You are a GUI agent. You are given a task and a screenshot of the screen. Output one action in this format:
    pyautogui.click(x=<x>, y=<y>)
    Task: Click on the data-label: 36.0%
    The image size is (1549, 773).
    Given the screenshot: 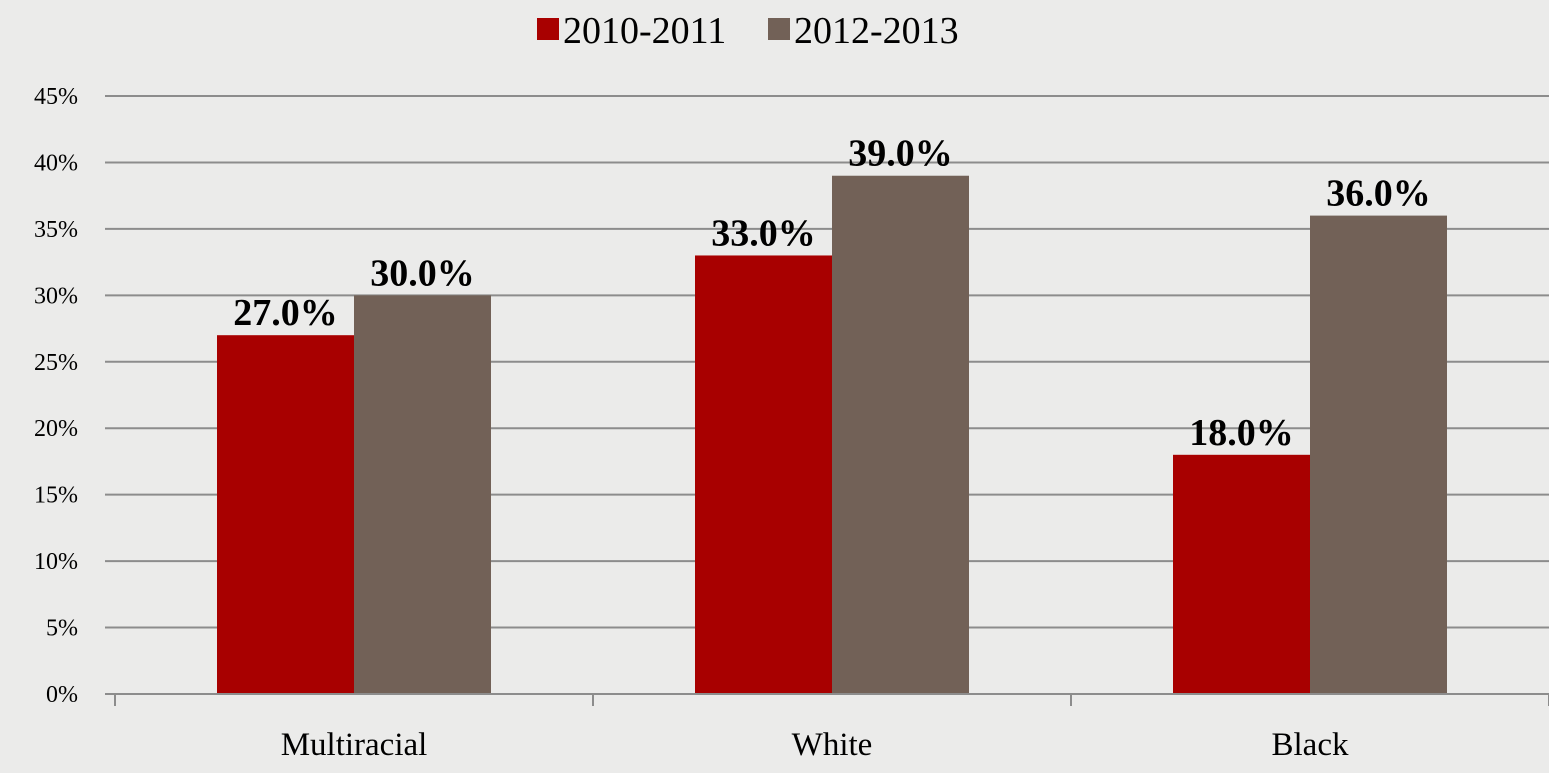 What is the action you would take?
    pyautogui.click(x=1378, y=194)
    